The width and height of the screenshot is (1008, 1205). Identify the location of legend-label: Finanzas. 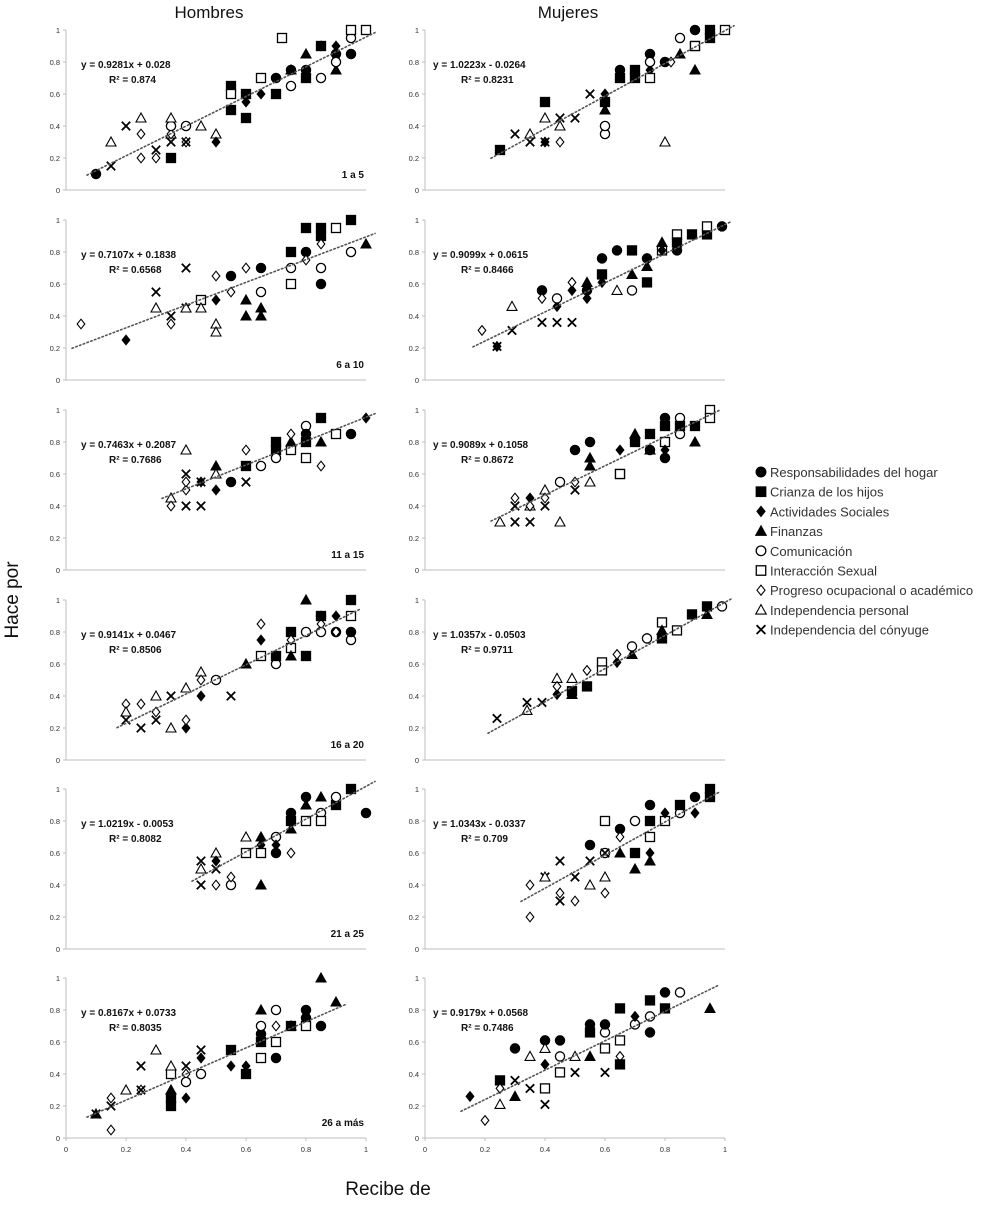
(796, 531).